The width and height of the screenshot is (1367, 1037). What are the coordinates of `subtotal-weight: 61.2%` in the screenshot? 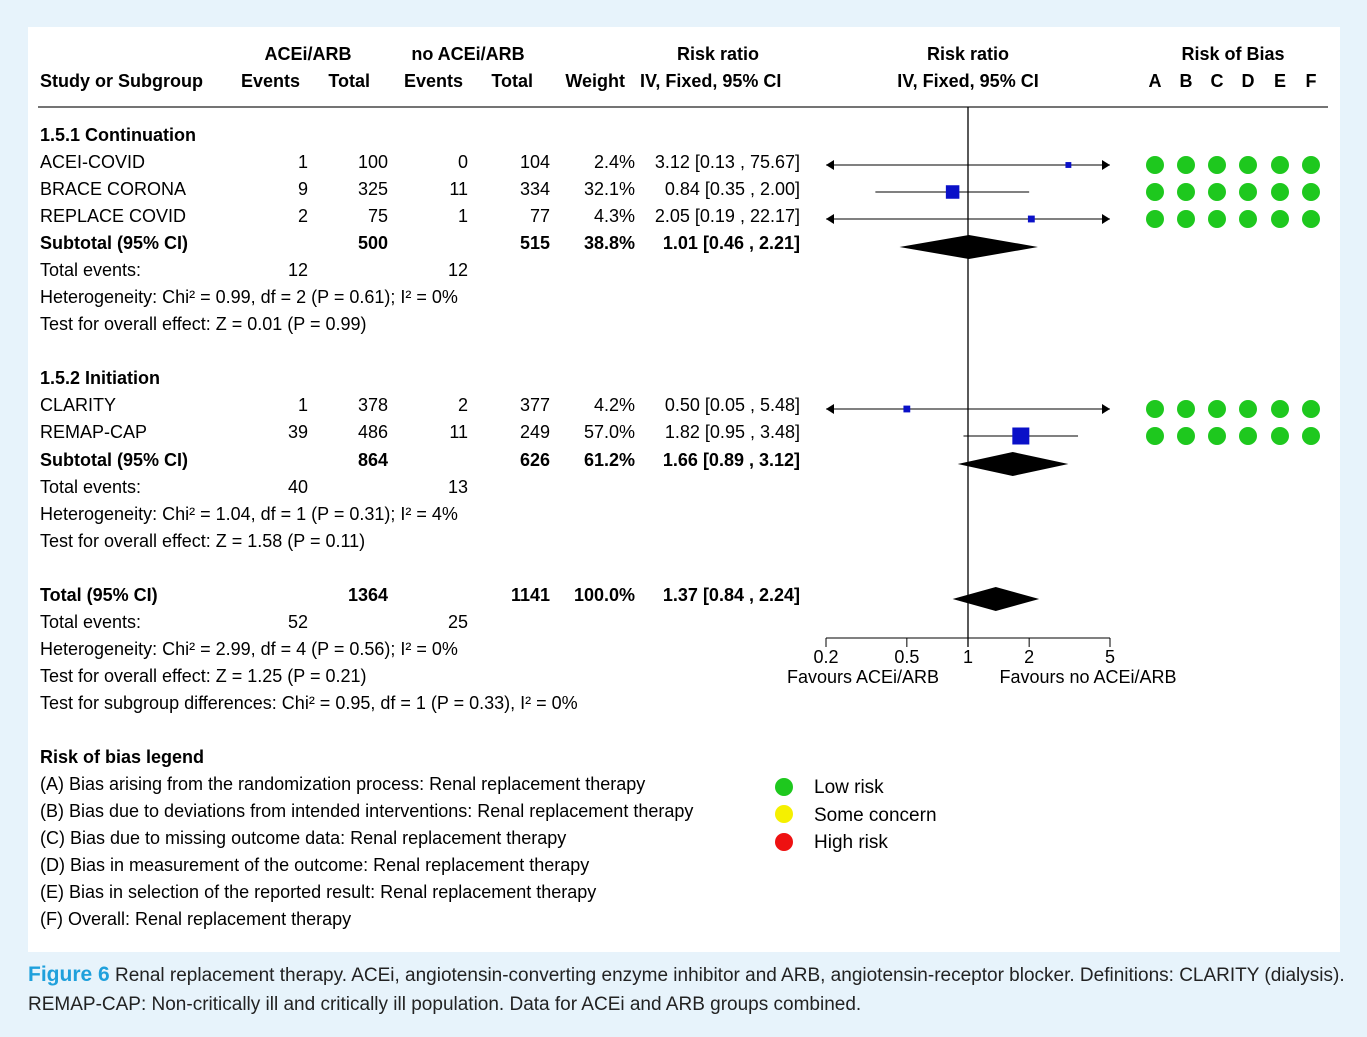 It's located at (609, 460).